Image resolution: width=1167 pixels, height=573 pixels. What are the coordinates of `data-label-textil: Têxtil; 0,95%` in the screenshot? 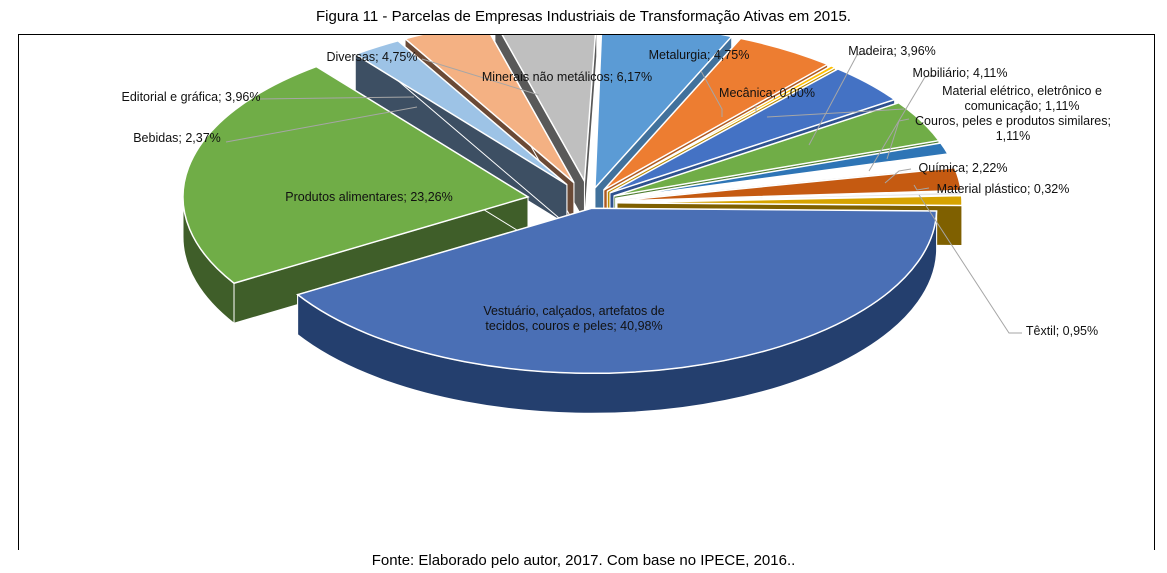 It's located at (1062, 331).